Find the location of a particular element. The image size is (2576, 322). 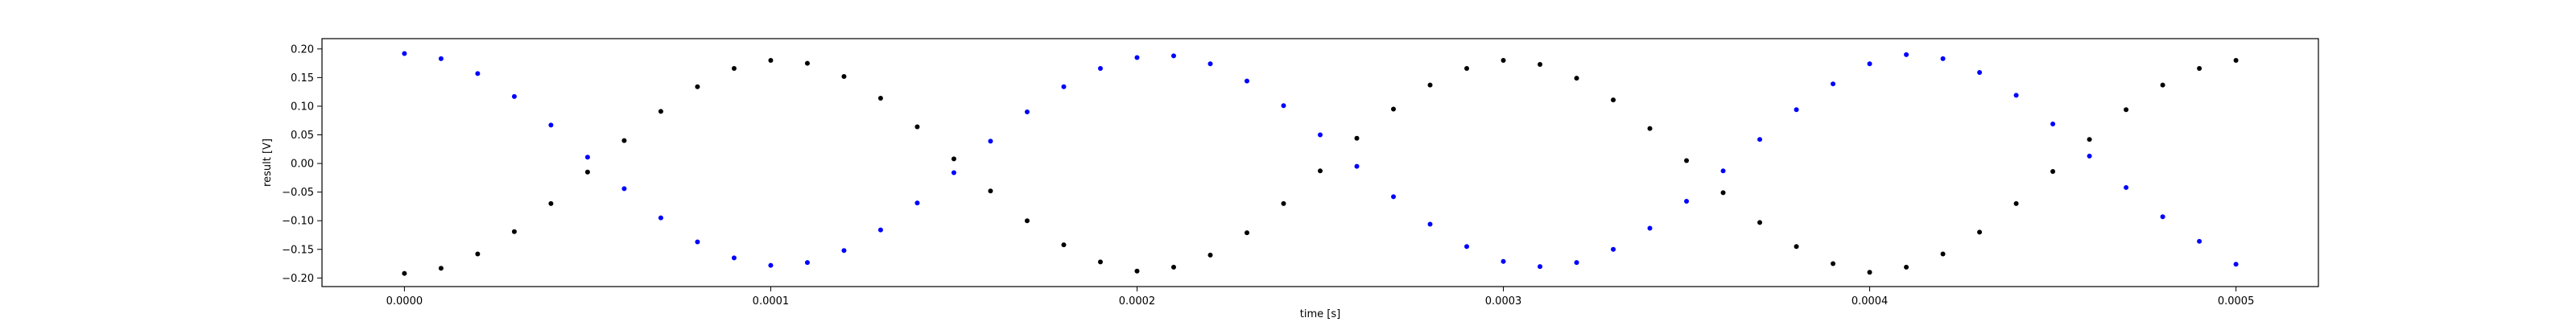

y-tick-label: −0.05 is located at coordinates (298, 193).